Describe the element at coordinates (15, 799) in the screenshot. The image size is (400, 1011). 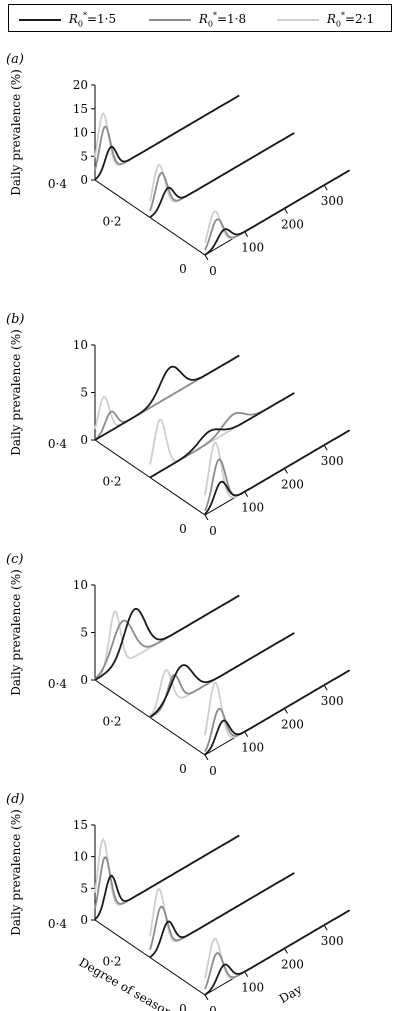
I see `panel-label: (d)` at that location.